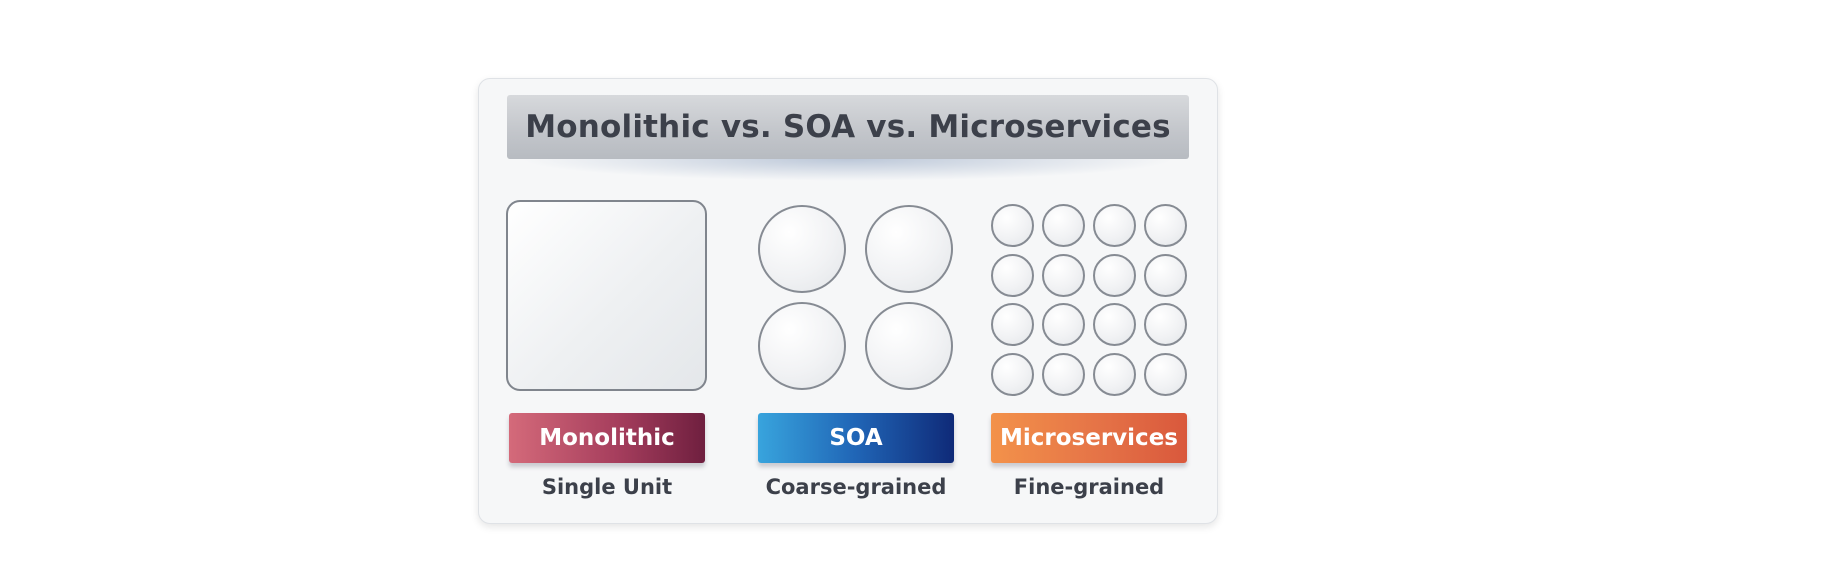  I want to click on diagram-title: Monolithic vs. SOA vs. Microservices, so click(848, 127).